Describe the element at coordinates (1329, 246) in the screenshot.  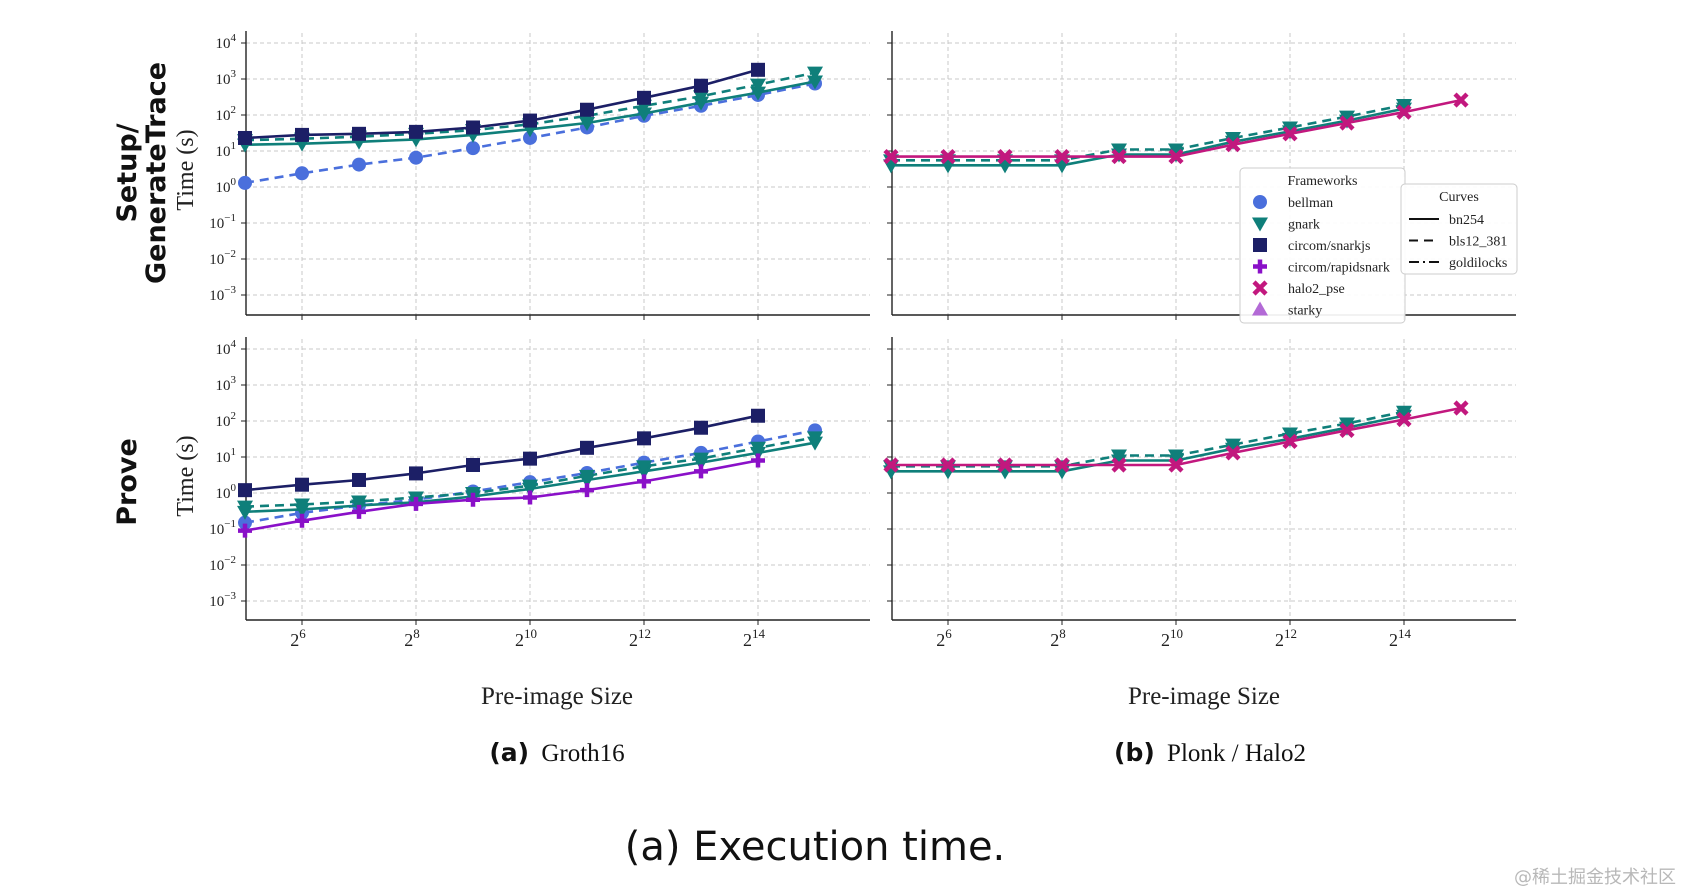
I see `legend-label-circom-snarkjs: circom/snarkjs` at that location.